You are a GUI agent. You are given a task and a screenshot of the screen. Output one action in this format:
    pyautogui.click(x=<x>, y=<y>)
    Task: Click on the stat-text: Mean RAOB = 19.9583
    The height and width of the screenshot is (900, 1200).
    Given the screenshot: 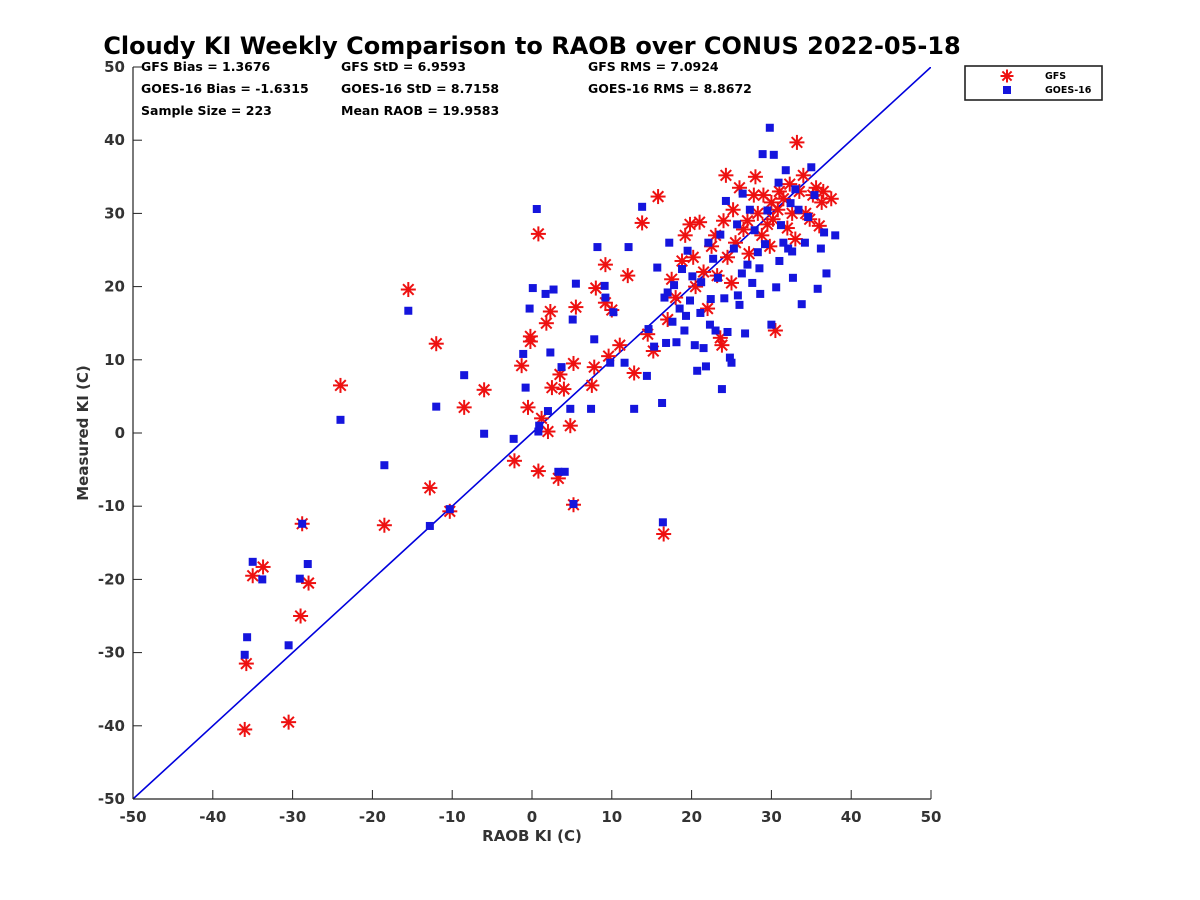 What is the action you would take?
    pyautogui.click(x=420, y=110)
    